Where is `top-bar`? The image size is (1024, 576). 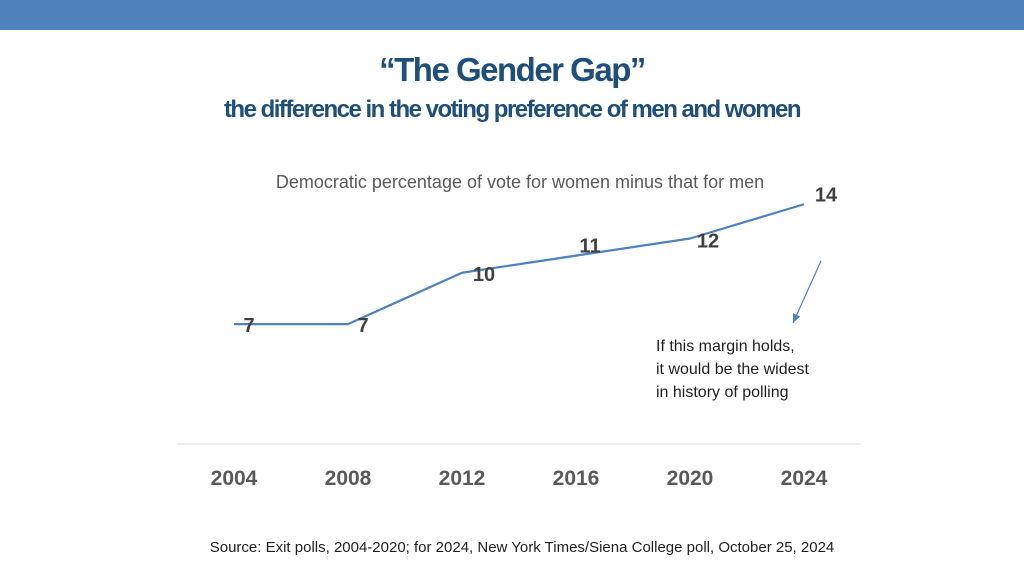
top-bar is located at coordinates (512, 15).